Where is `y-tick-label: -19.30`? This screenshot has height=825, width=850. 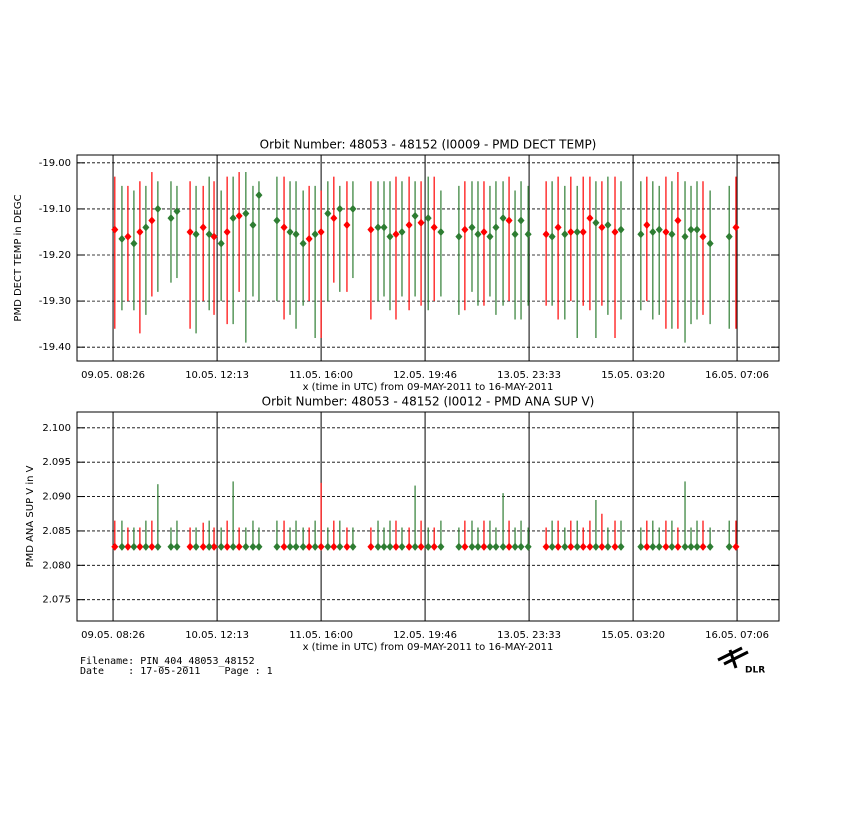 y-tick-label: -19.30 is located at coordinates (55, 301).